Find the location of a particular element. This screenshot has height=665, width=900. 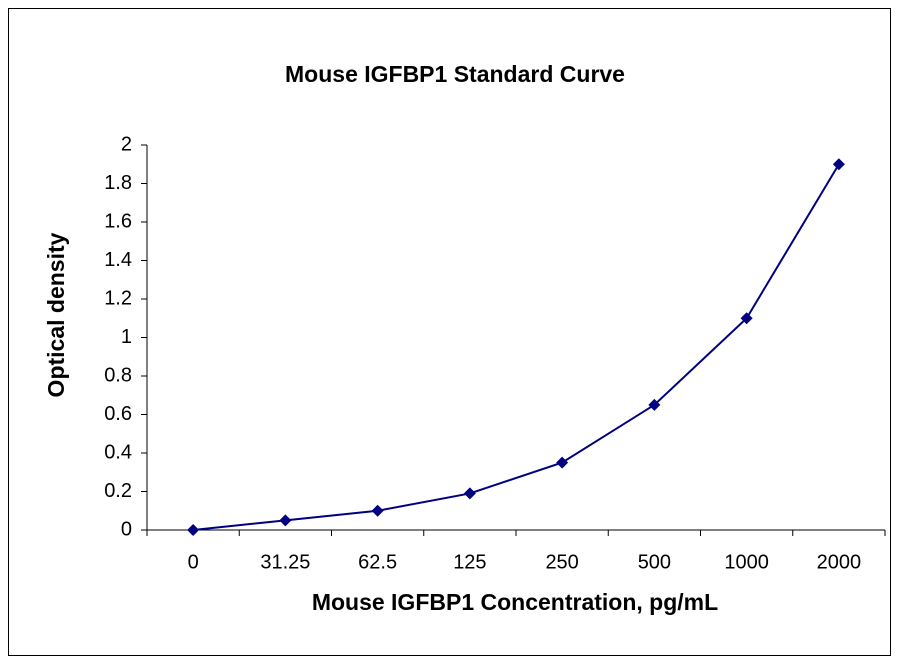

x-tick-label: 250 is located at coordinates (561, 562).